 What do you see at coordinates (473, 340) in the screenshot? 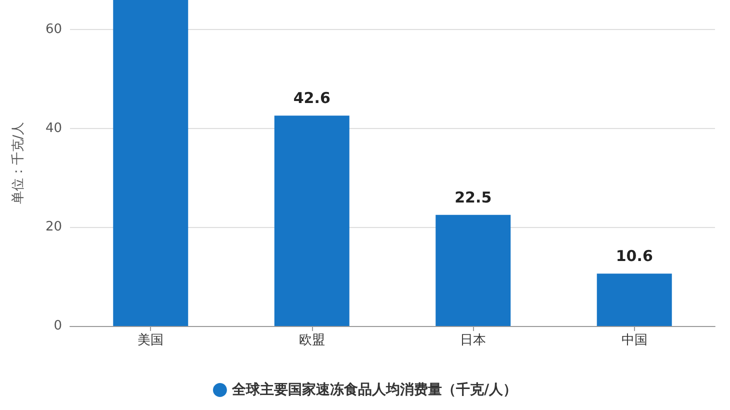
I see `x-tick-label: 日本` at bounding box center [473, 340].